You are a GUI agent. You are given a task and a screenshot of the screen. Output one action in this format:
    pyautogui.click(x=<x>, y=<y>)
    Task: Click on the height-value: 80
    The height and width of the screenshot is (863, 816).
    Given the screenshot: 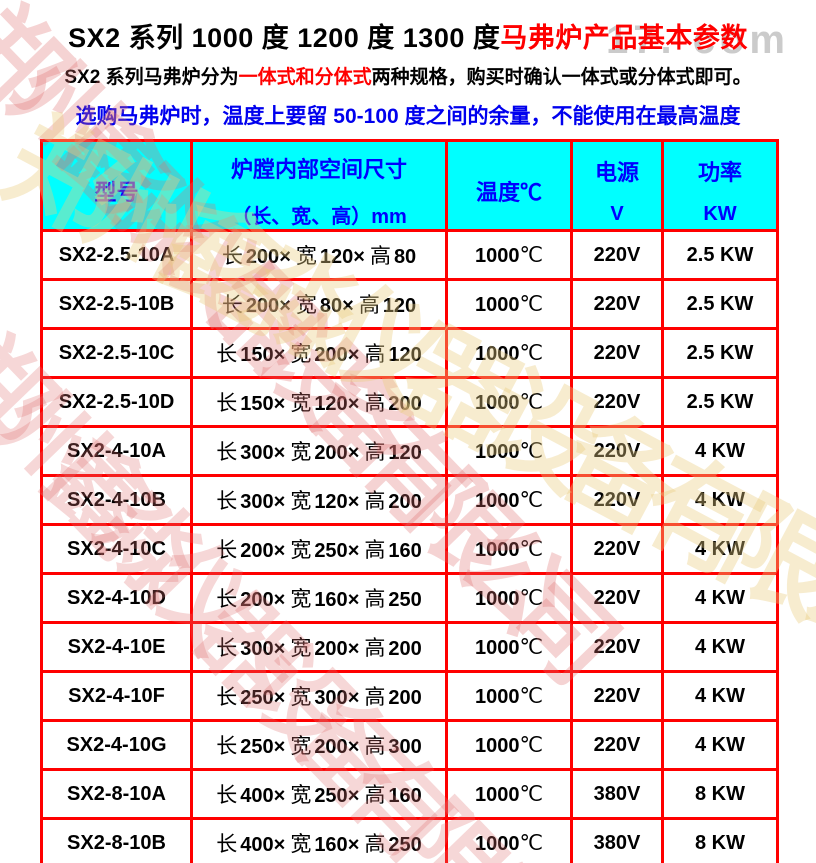 What is the action you would take?
    pyautogui.click(x=405, y=257)
    